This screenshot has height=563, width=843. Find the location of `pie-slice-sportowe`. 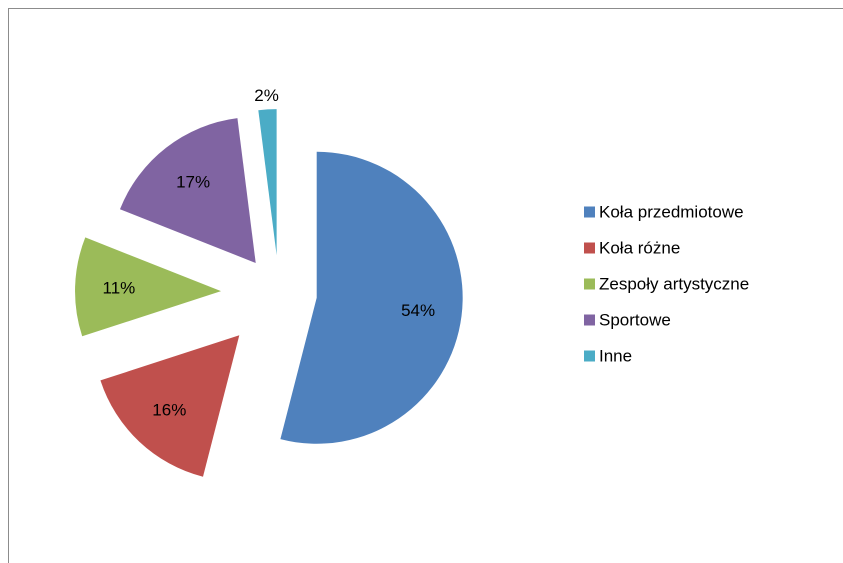

pie-slice-sportowe is located at coordinates (187, 190).